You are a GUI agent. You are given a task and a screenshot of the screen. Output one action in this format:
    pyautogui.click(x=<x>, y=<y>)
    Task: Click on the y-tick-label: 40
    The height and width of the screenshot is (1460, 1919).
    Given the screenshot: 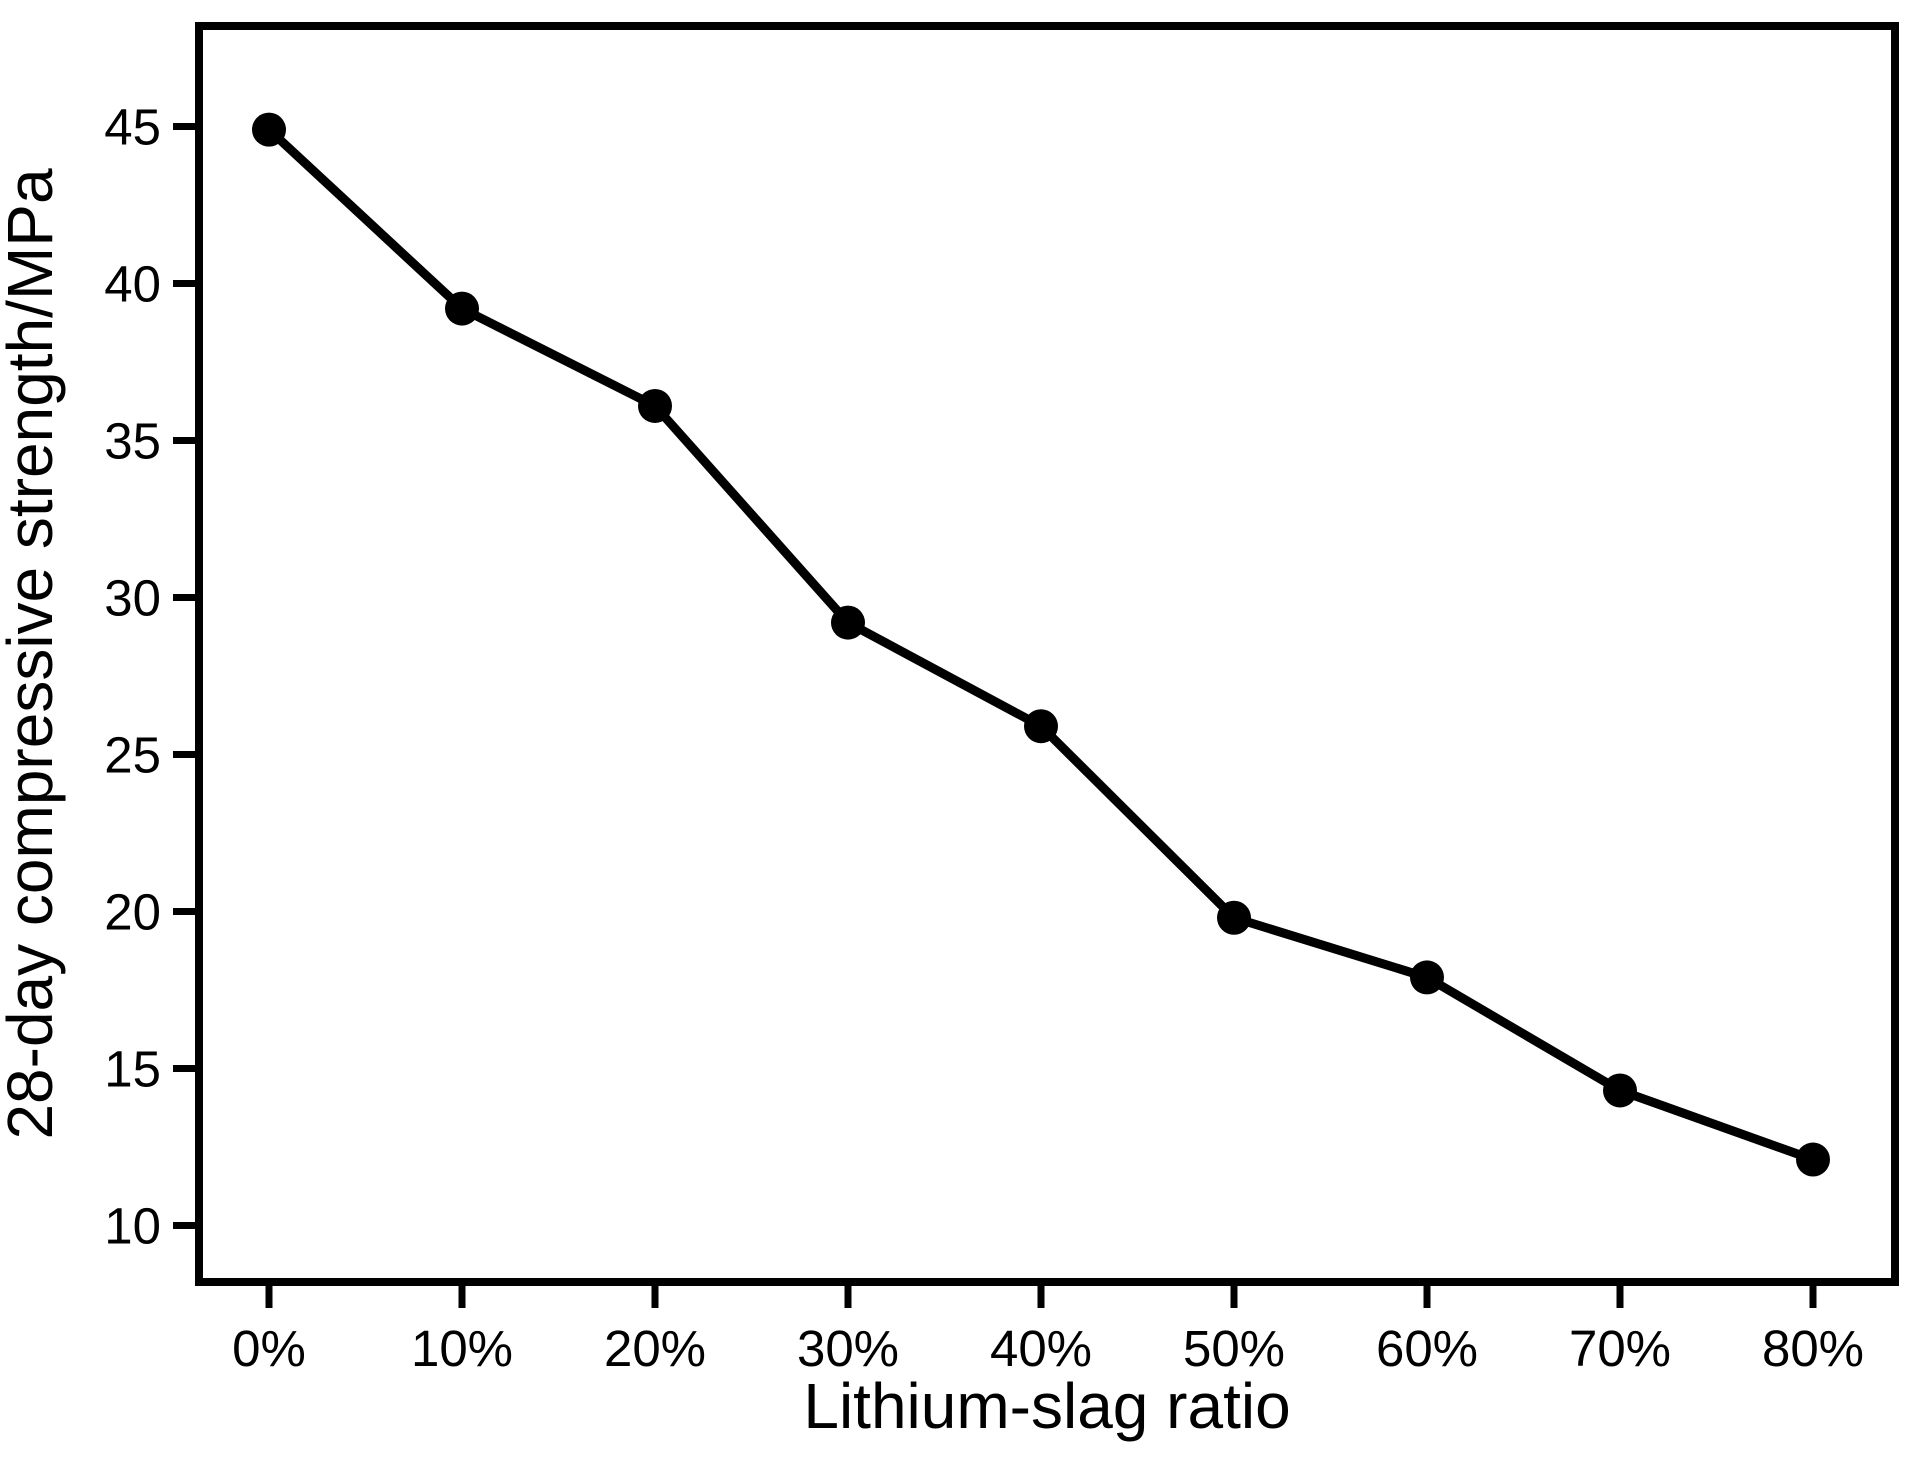 What is the action you would take?
    pyautogui.click(x=132, y=283)
    